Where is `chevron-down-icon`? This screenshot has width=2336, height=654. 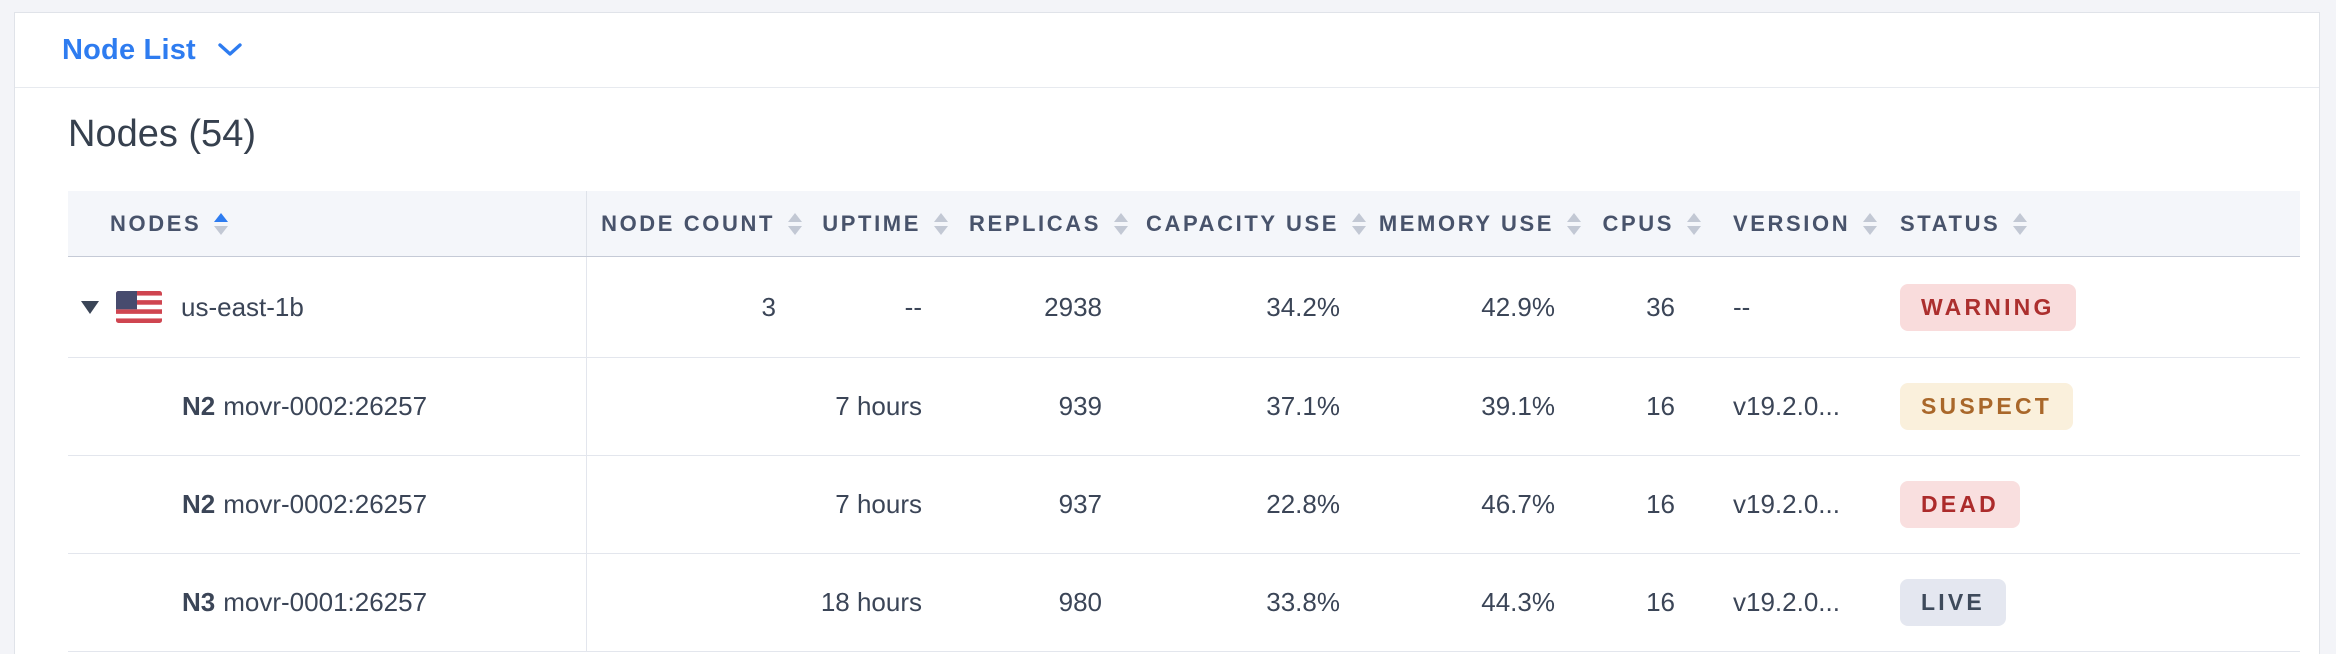
chevron-down-icon is located at coordinates (230, 50).